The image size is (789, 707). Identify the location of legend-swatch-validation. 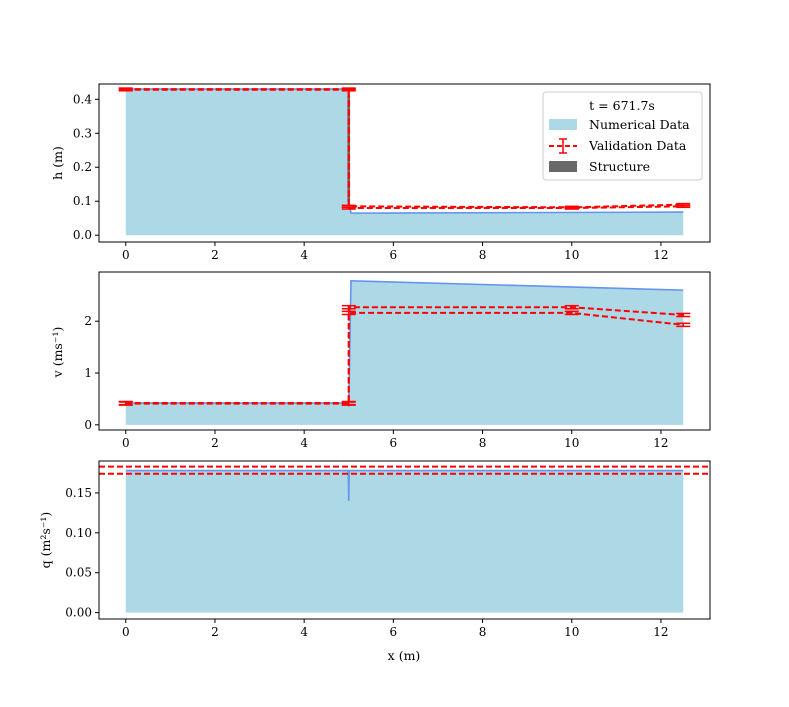
(563, 146).